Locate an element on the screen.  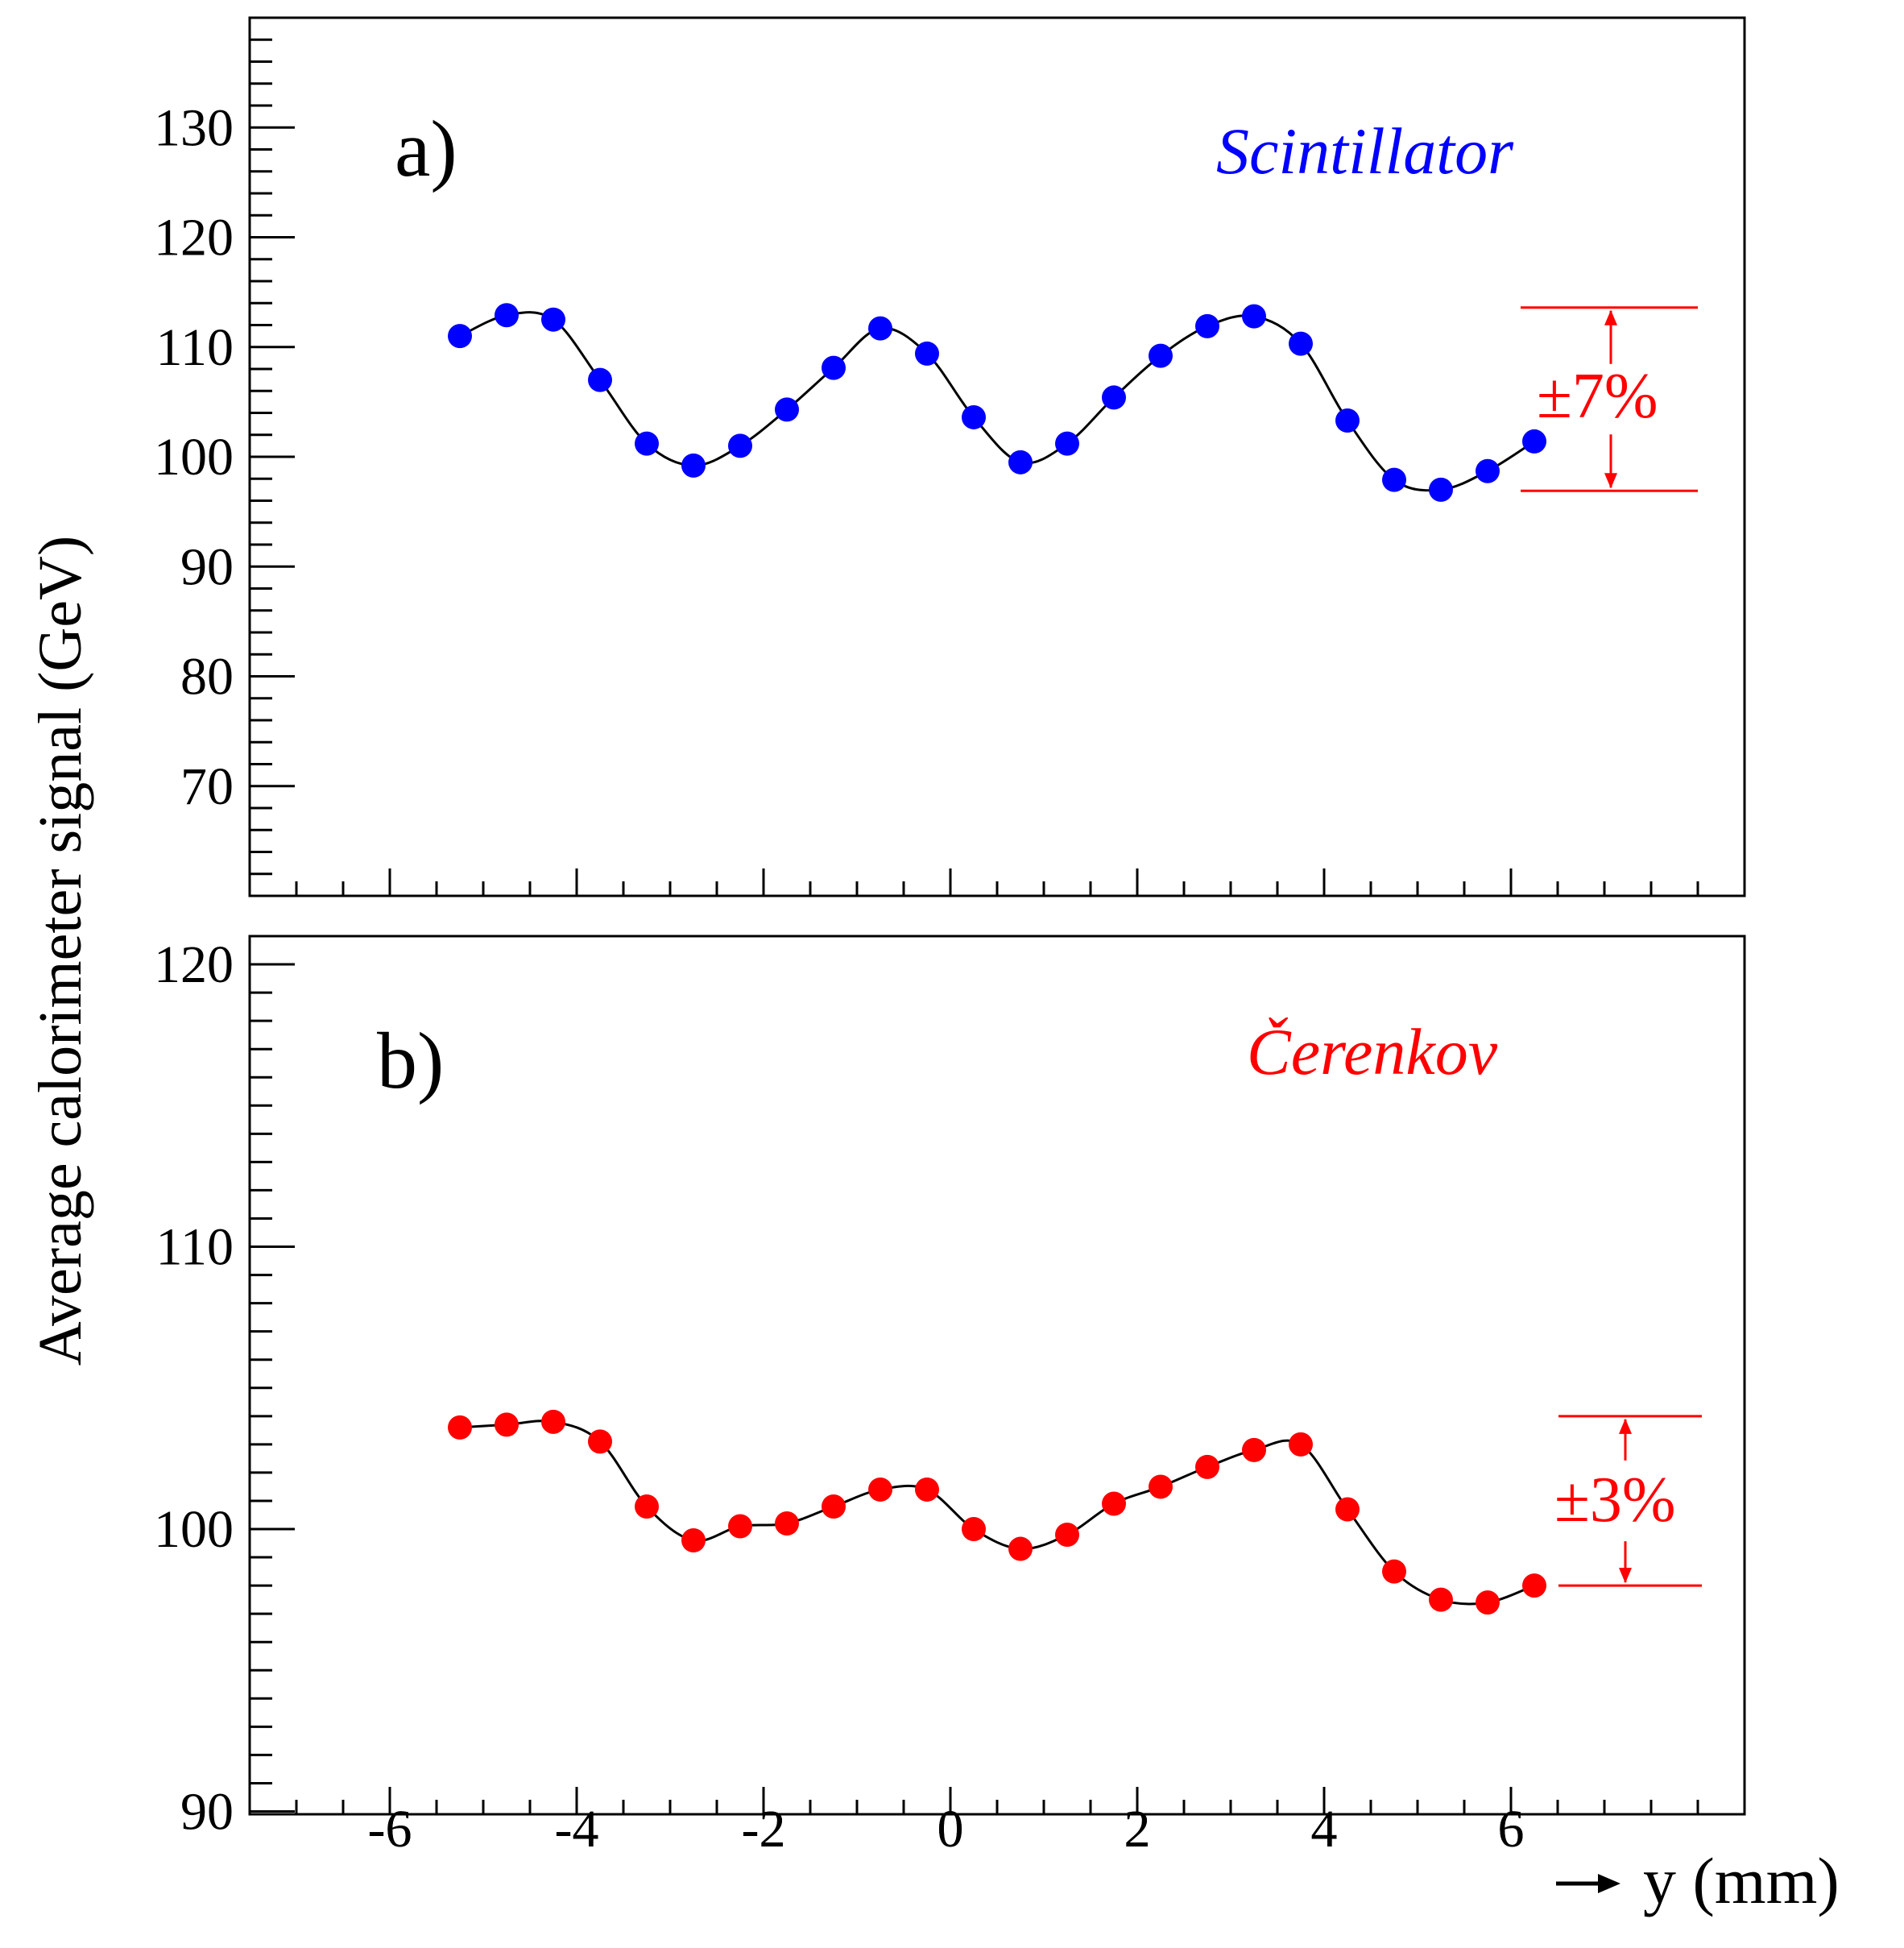
x-tick-label: 6 is located at coordinates (1511, 1830).